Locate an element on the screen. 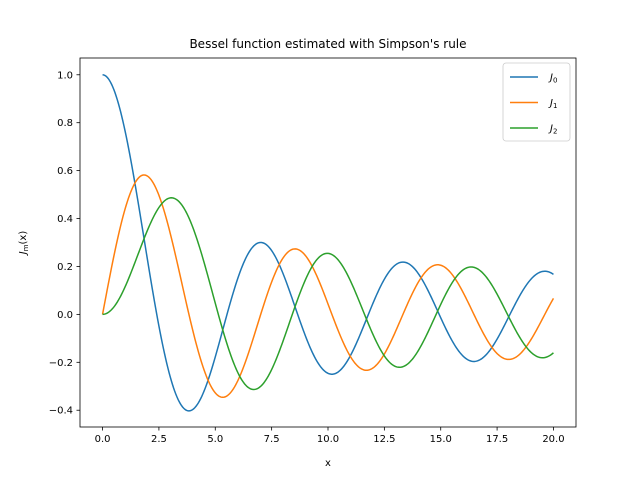  y-axis-label-main: J is located at coordinates (23, 253).